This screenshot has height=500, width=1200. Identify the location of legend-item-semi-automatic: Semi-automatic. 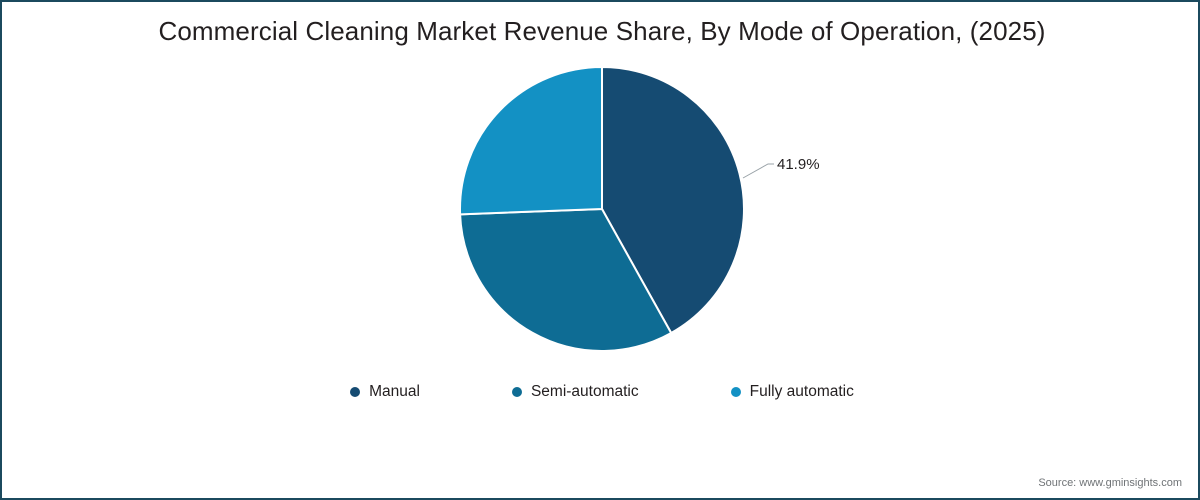
(575, 392).